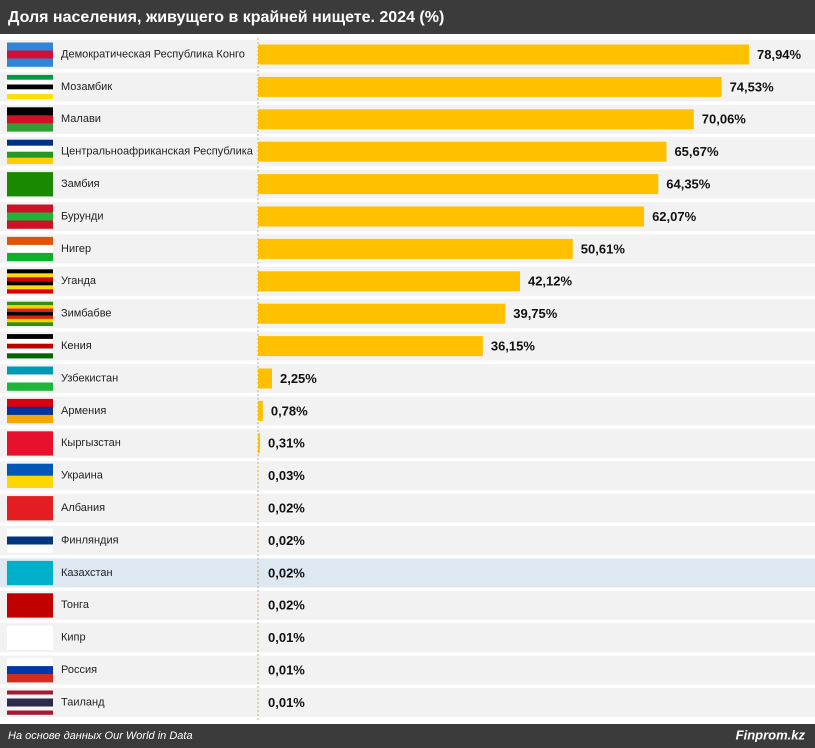 The image size is (815, 748). What do you see at coordinates (82, 476) in the screenshot?
I see `category-label: Украина` at bounding box center [82, 476].